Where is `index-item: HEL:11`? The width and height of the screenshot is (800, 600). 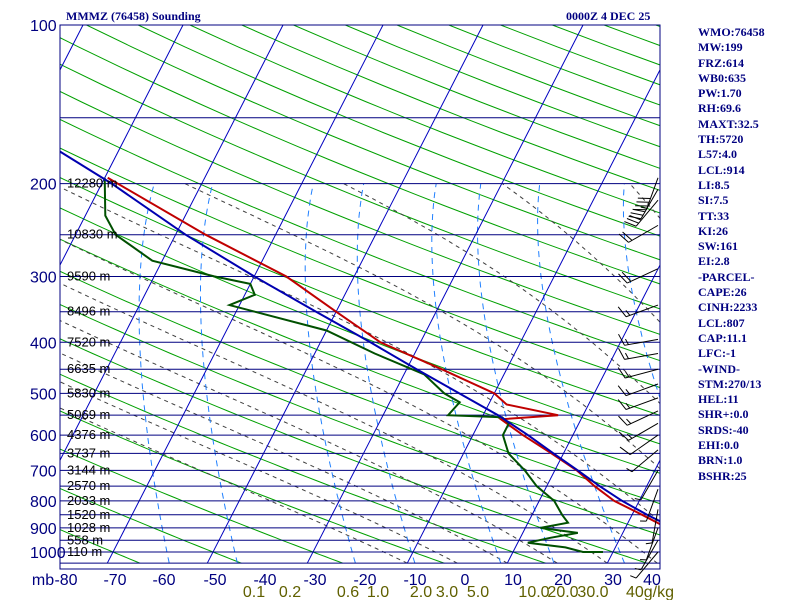
index-item: HEL:11 is located at coordinates (718, 399).